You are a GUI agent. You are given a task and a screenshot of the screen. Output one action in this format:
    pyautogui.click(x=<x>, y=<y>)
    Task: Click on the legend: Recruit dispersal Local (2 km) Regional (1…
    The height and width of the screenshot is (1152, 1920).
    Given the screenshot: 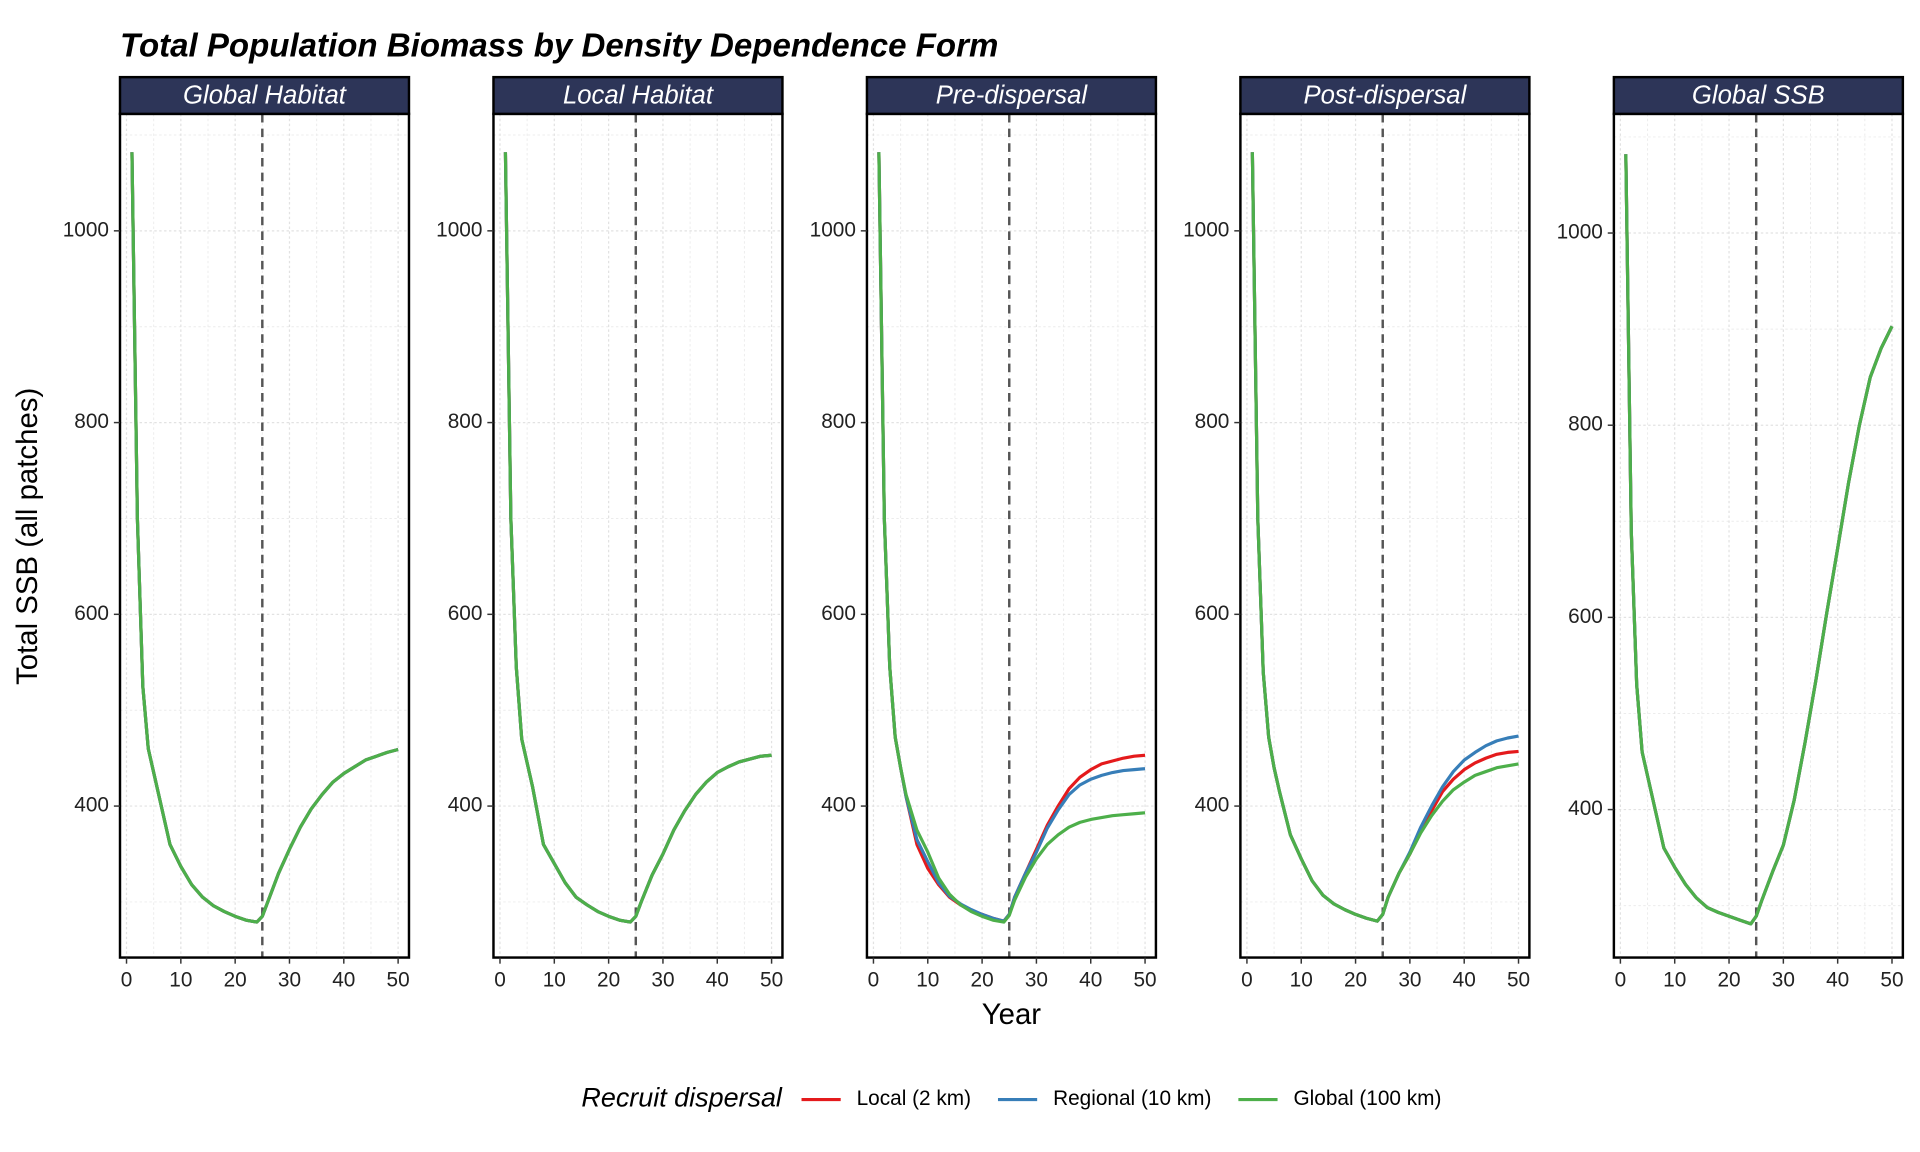 What is the action you would take?
    pyautogui.click(x=1011, y=1098)
    